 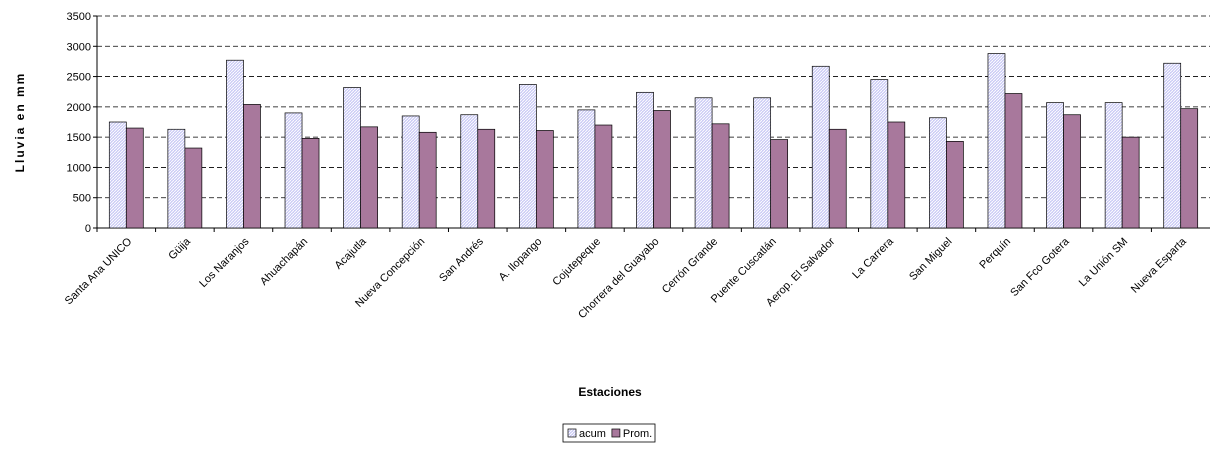 What do you see at coordinates (79, 78) in the screenshot?
I see `y-tick-label: 2500` at bounding box center [79, 78].